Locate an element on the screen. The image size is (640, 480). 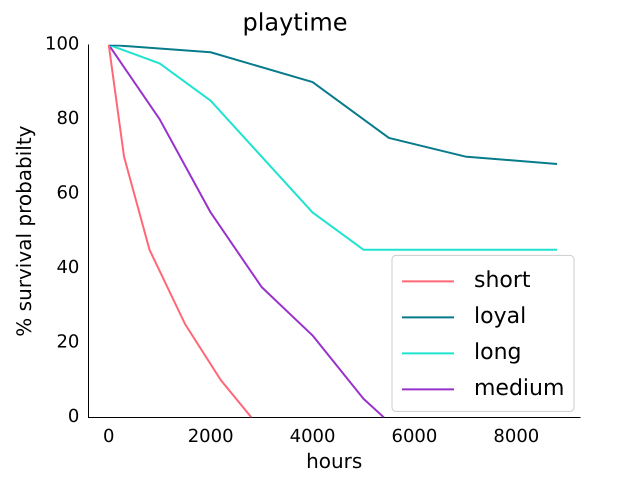
x-tick-label: 0 is located at coordinates (108, 436).